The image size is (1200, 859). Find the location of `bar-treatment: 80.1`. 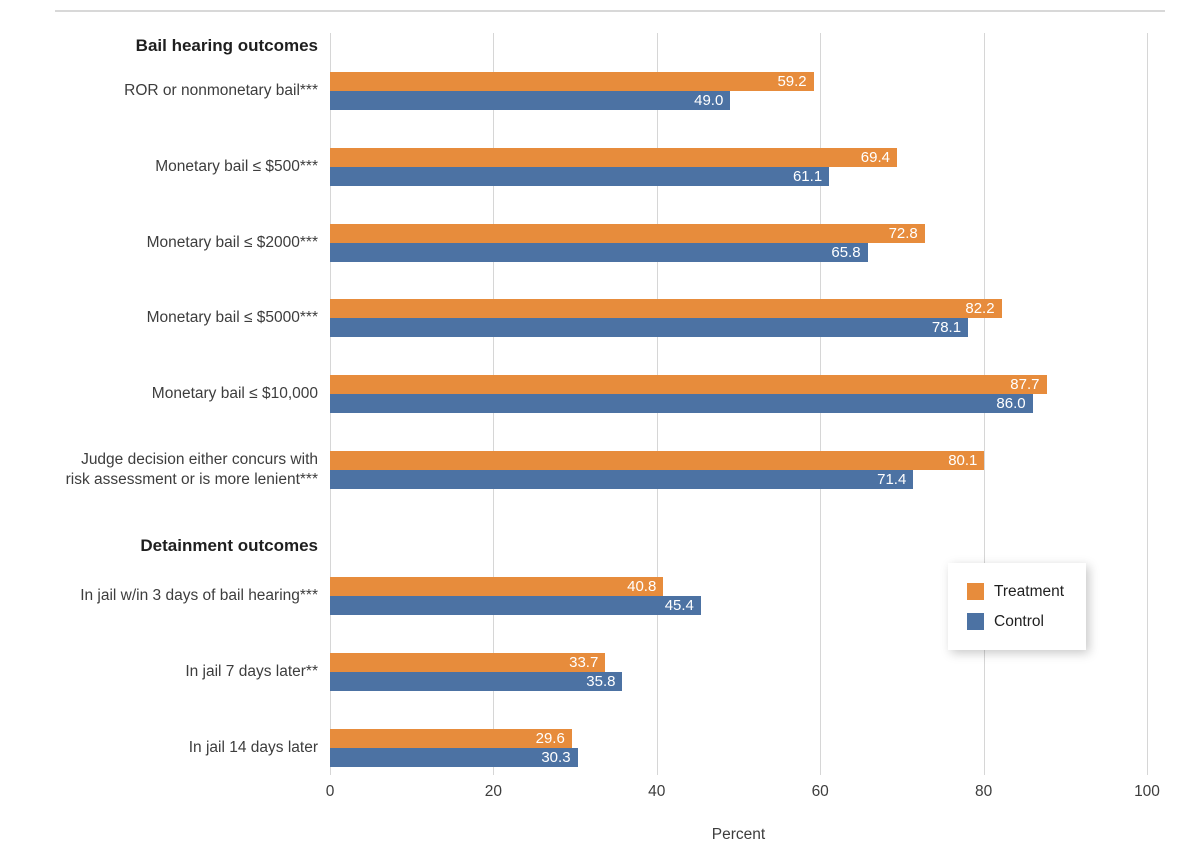

bar-treatment: 80.1 is located at coordinates (657, 460).